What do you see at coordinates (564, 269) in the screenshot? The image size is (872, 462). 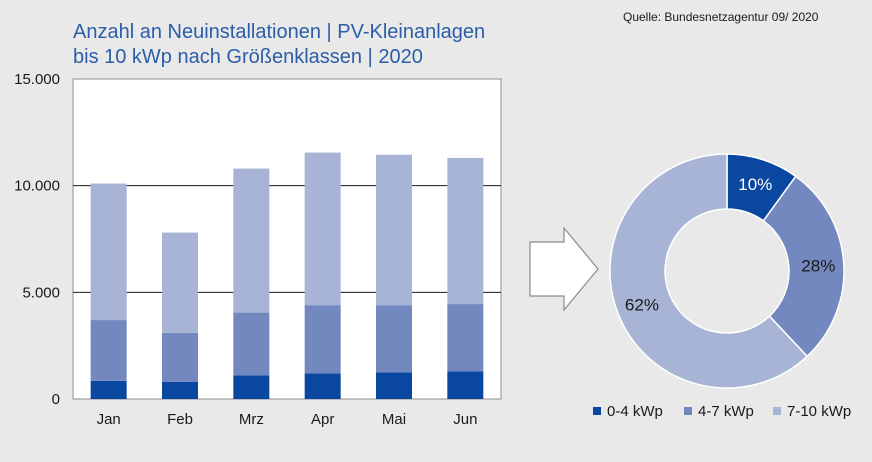 I see `arrow-icon` at bounding box center [564, 269].